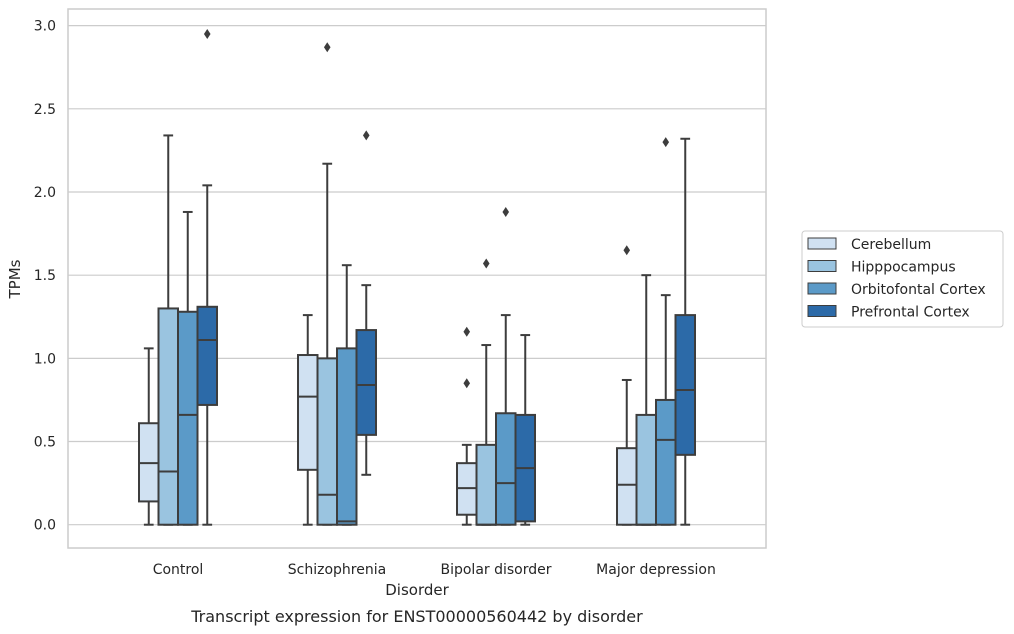 The height and width of the screenshot is (634, 1014). I want to click on legend-label: Cerebellum, so click(891, 245).